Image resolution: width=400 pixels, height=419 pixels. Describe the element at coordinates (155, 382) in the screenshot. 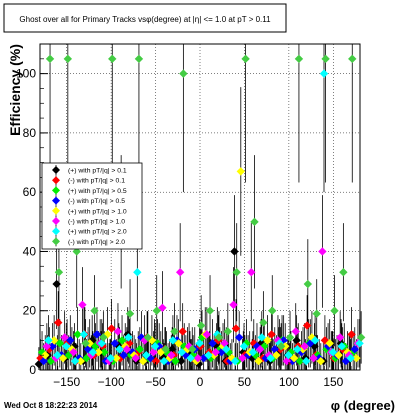

I see `x-tick-label: −50` at that location.